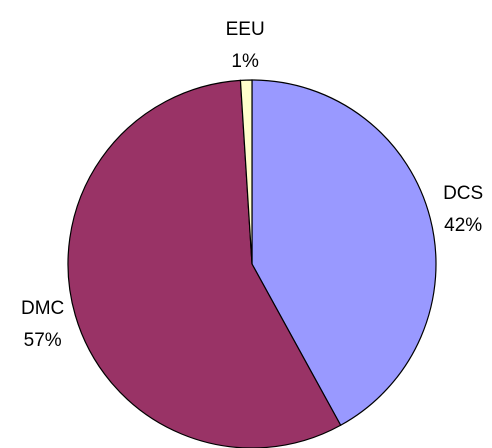 The image size is (492, 448). Describe the element at coordinates (463, 225) in the screenshot. I see `slice-label: 42%` at that location.